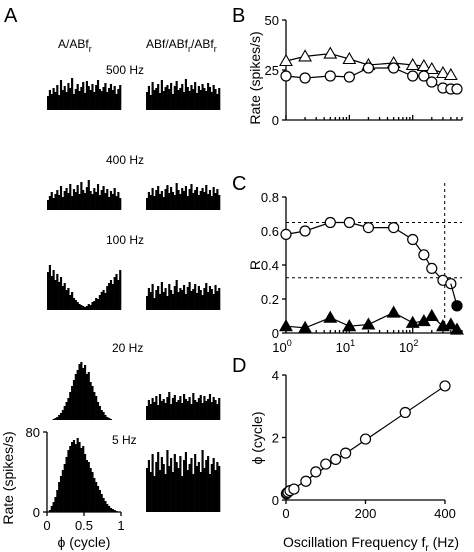 This screenshot has height=552, width=474. What do you see at coordinates (84, 542) in the screenshot?
I see `a-xlabel: ϕ (cycle)` at bounding box center [84, 542].